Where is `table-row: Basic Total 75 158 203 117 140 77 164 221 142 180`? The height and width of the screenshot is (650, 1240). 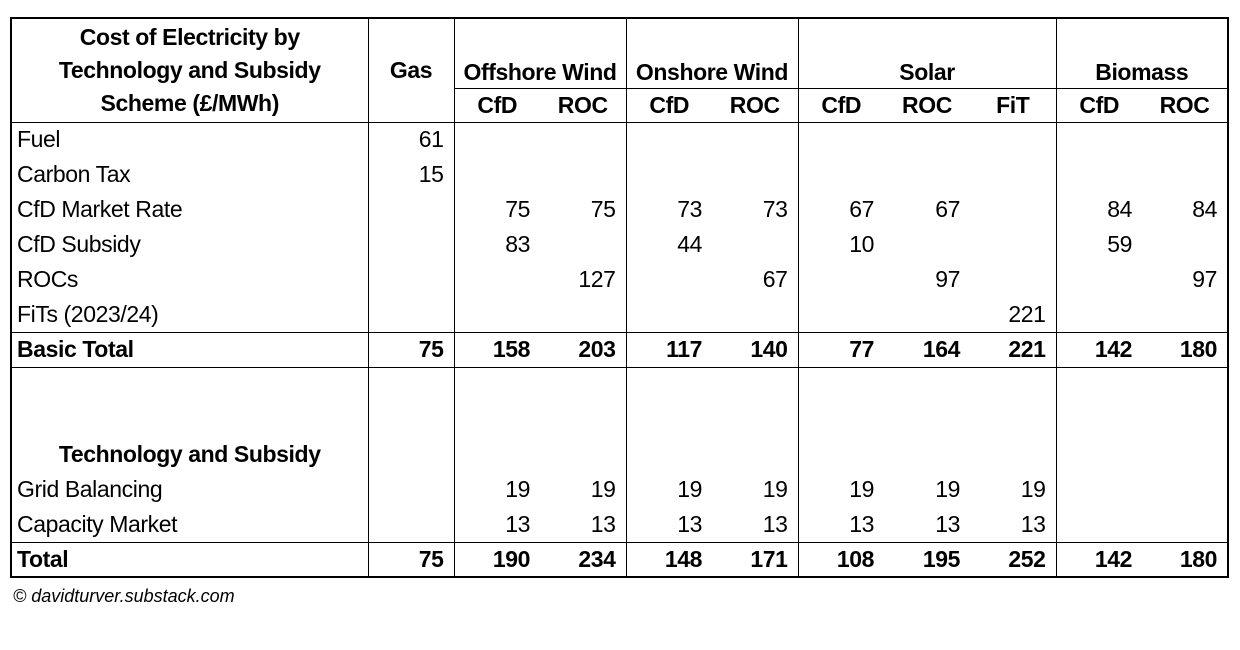 table-row: Basic Total 75 158 203 117 140 77 164 221 142 180 is located at coordinates (620, 349).